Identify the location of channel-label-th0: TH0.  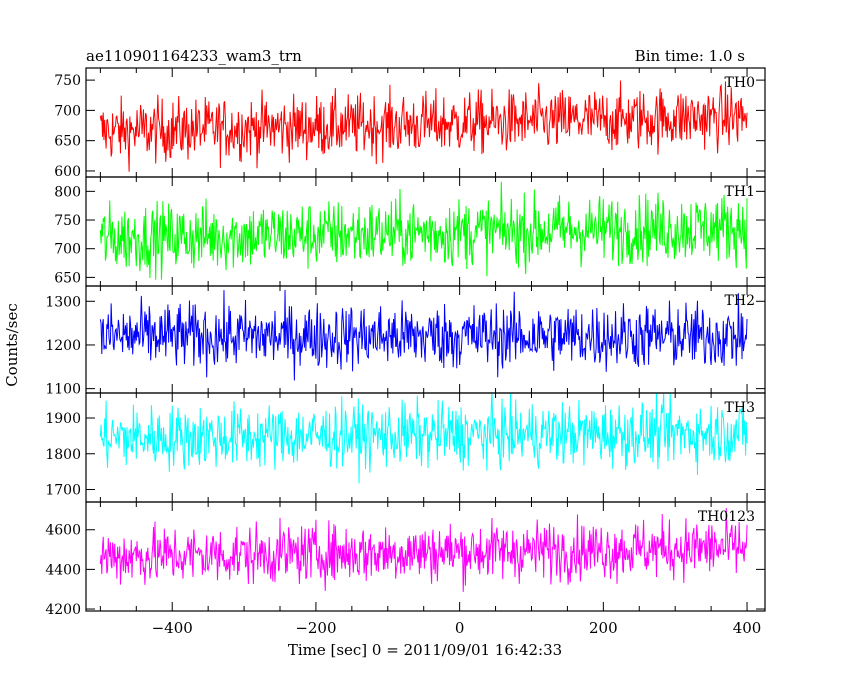
(740, 83).